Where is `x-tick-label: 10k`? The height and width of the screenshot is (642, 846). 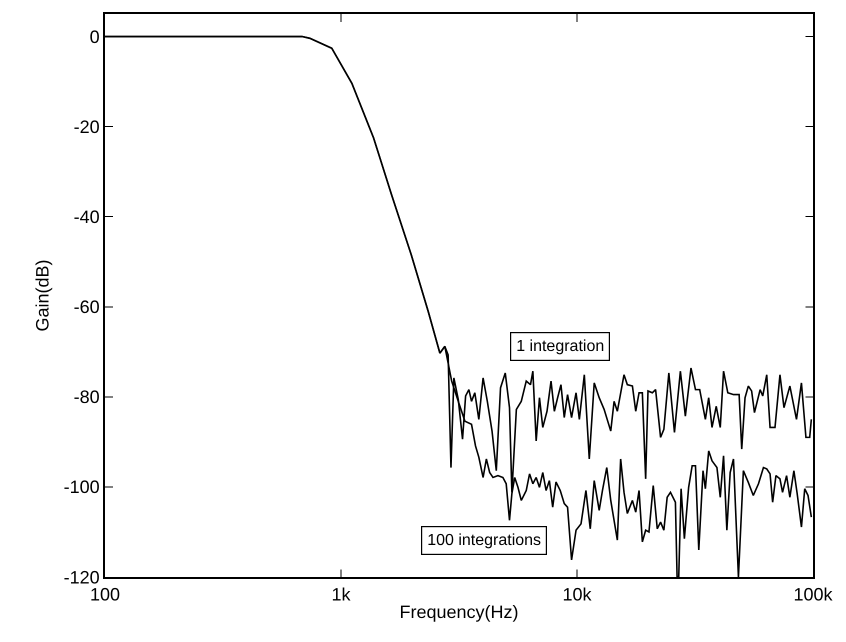
x-tick-label: 10k is located at coordinates (577, 594).